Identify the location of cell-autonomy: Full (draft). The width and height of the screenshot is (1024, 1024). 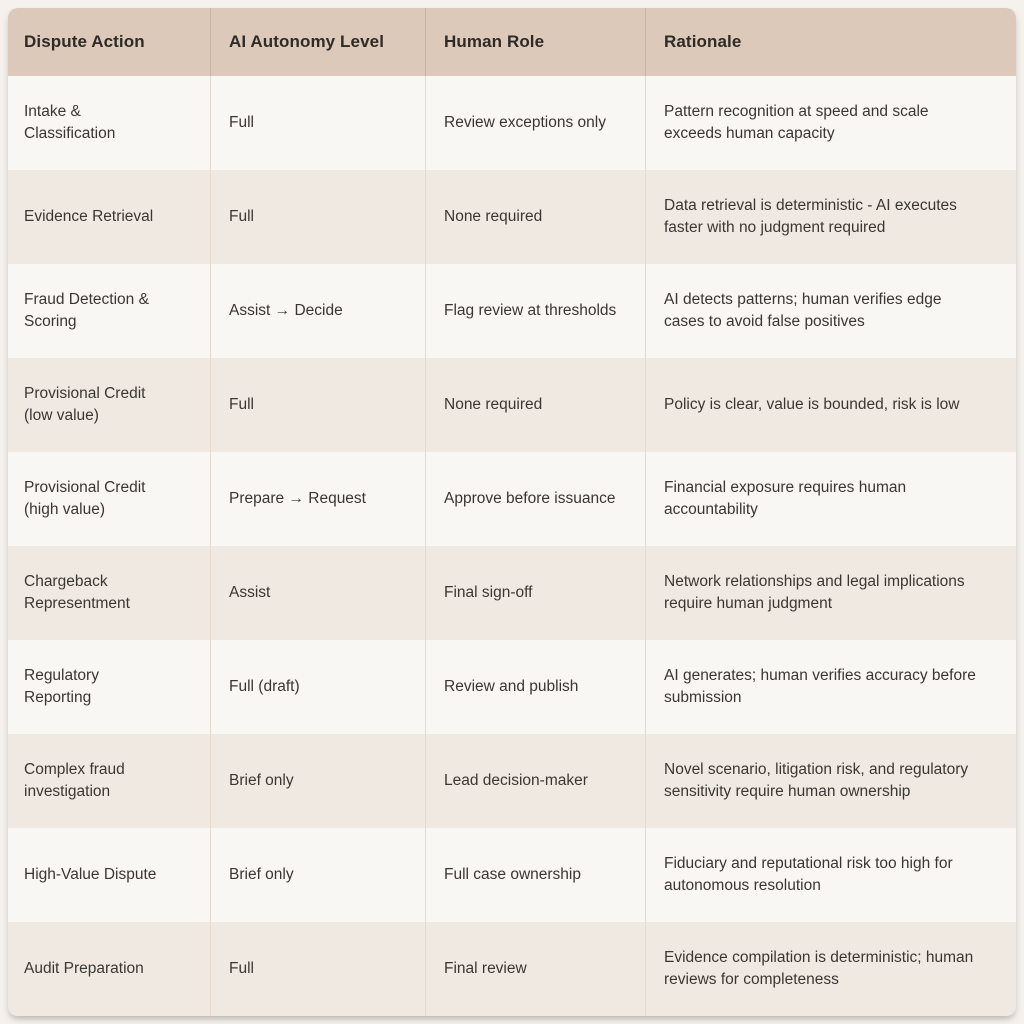
(317, 687).